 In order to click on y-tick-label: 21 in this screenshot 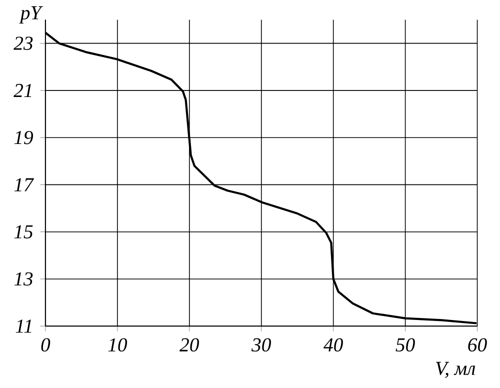, I will do `click(23, 90)`.